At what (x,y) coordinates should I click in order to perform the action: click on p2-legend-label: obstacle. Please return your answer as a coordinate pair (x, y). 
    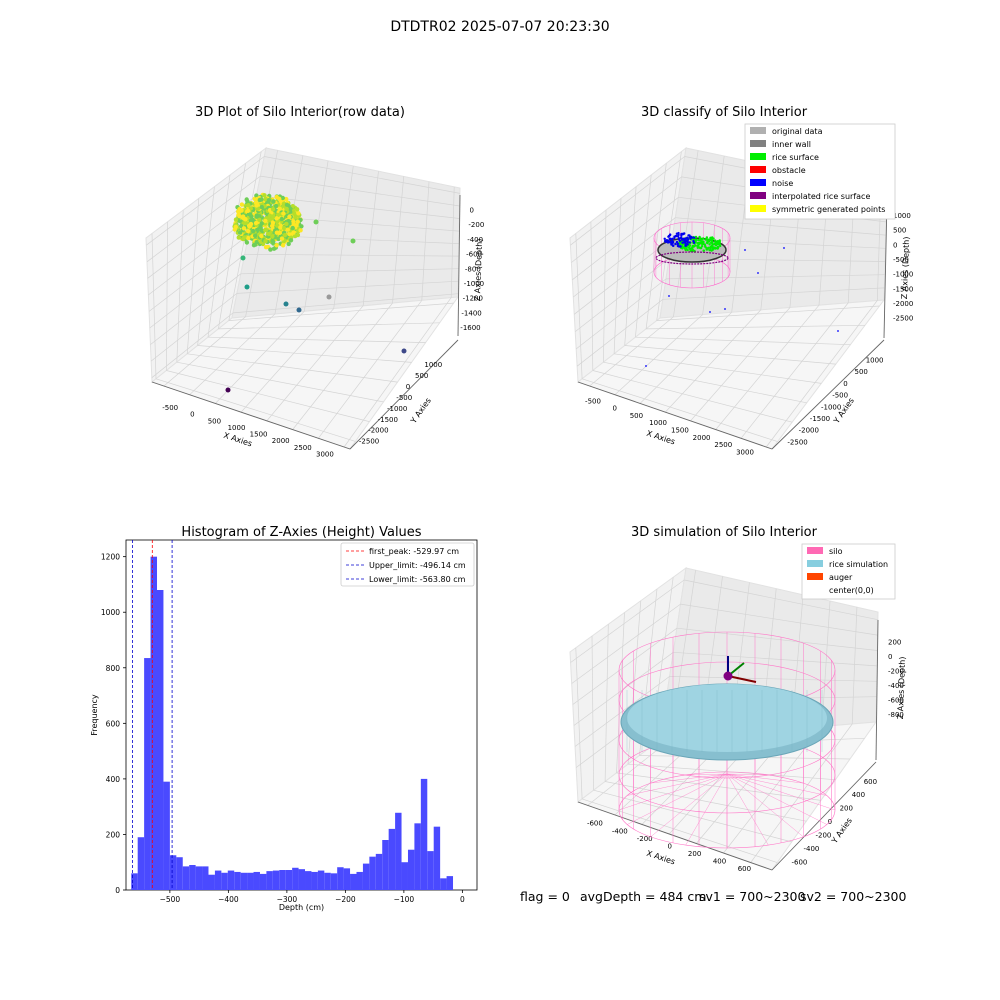
    Looking at the image, I should click on (789, 170).